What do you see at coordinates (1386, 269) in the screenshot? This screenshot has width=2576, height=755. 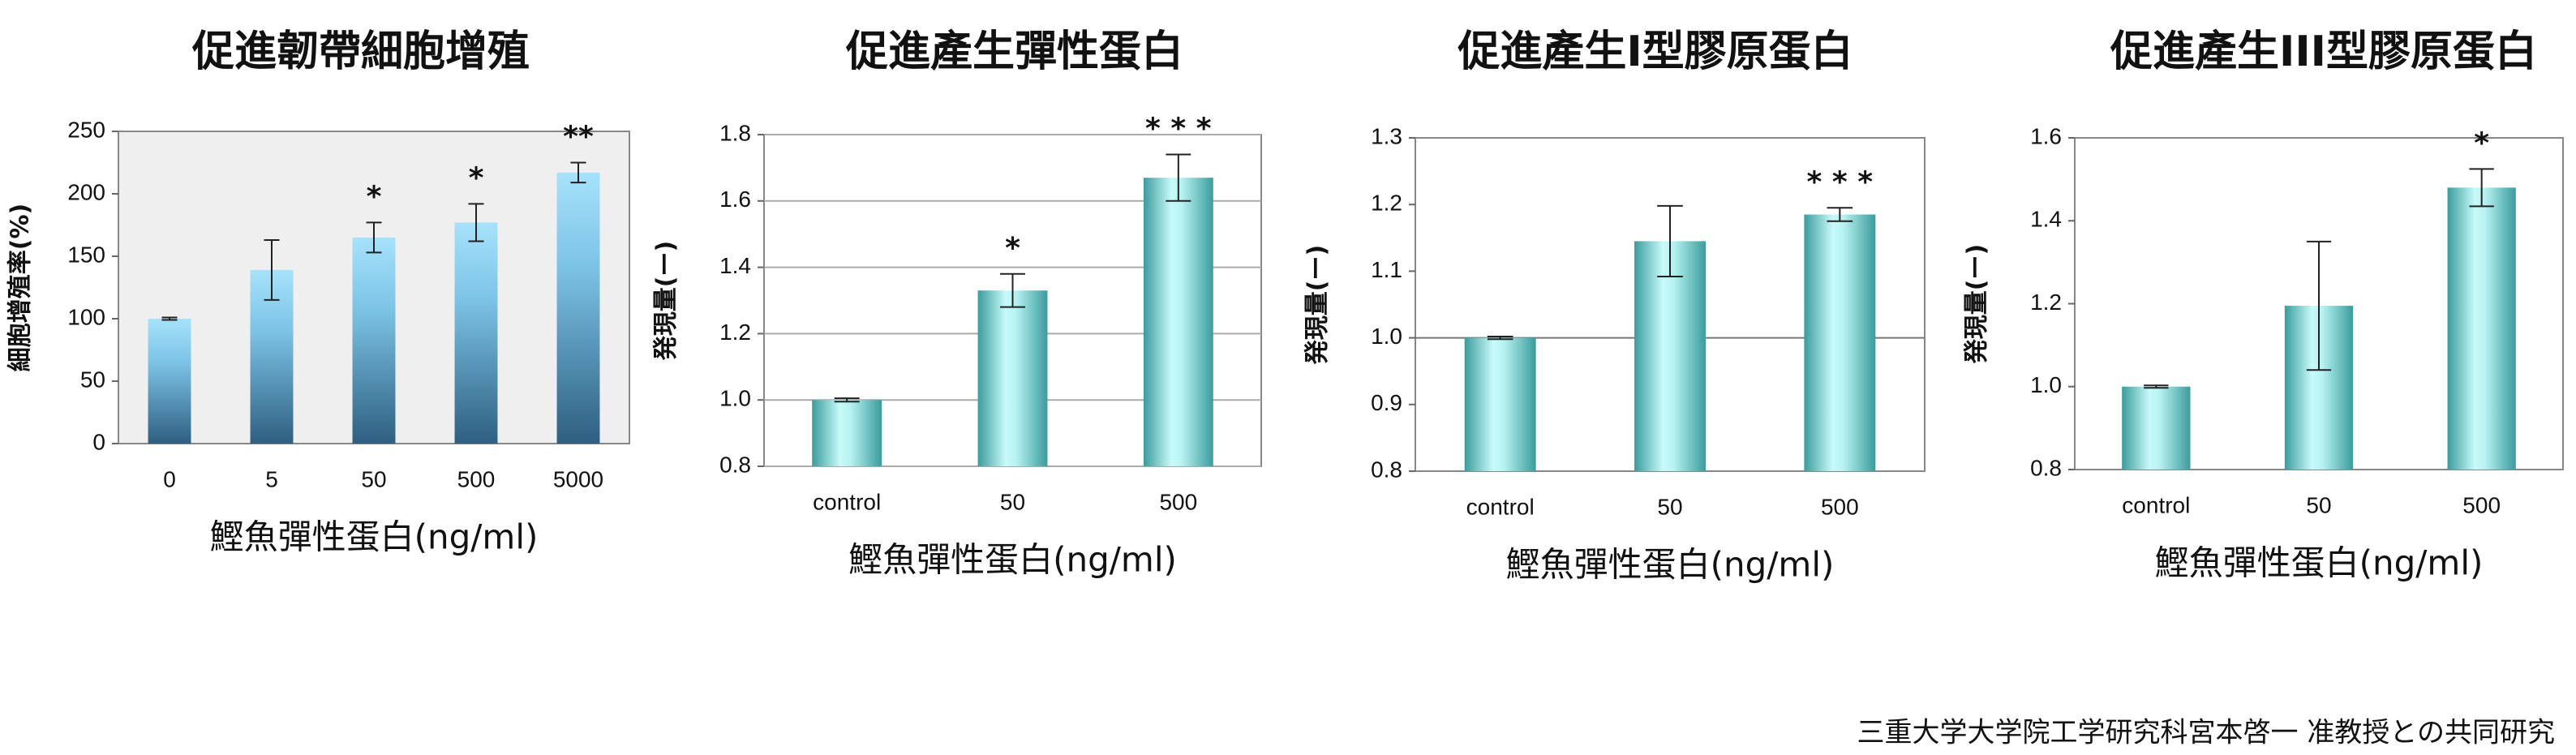 I see `y-tick-label: 1.1` at bounding box center [1386, 269].